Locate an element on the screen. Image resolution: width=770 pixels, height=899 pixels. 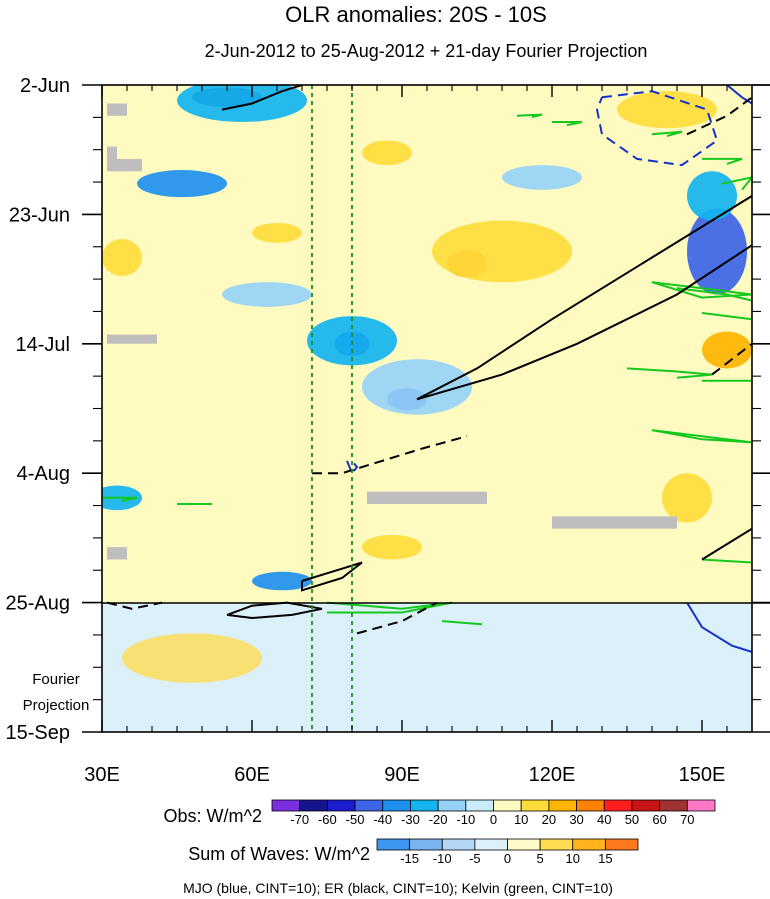
colorbar-tick-label: -50 is located at coordinates (355, 819).